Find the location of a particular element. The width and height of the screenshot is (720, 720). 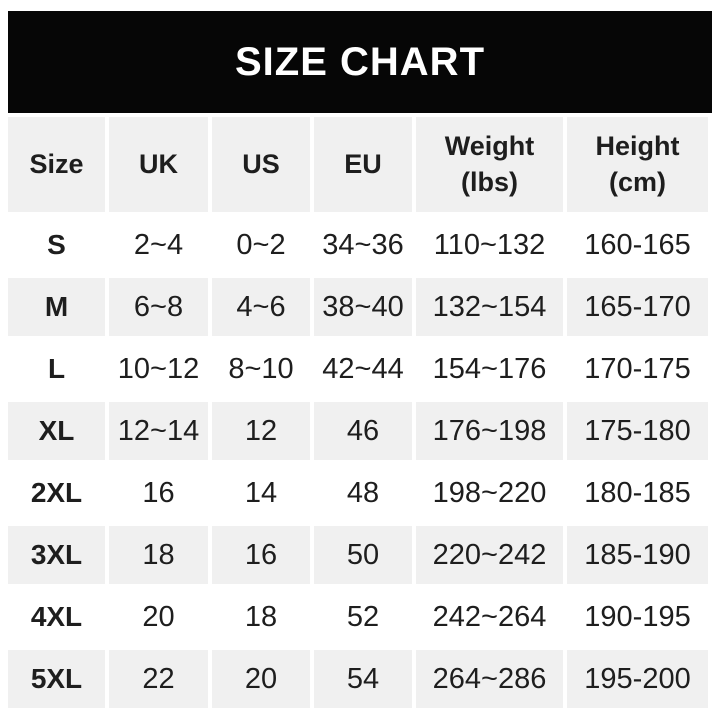

cell-height: 185-190 is located at coordinates (637, 555).